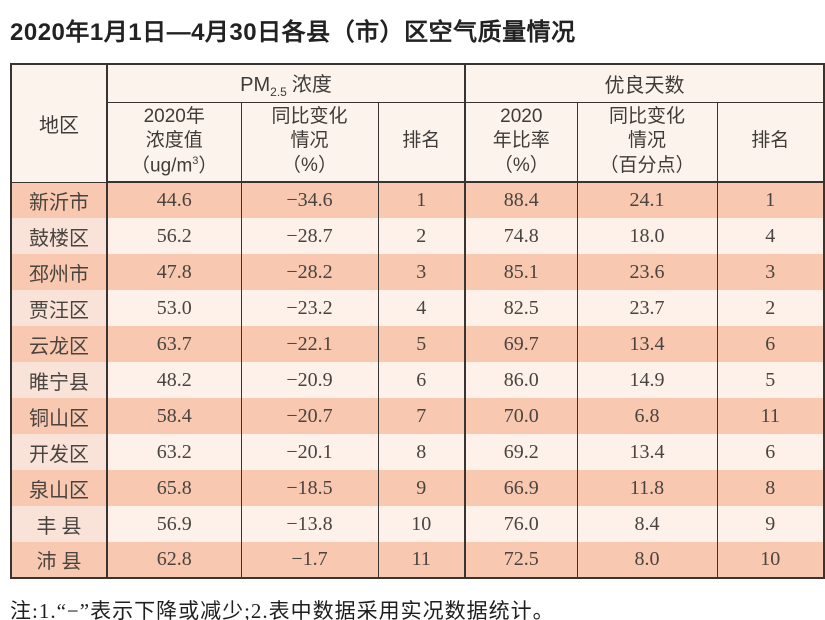 This screenshot has height=620, width=825. I want to click on cell-region: 云龙区, so click(59, 344).